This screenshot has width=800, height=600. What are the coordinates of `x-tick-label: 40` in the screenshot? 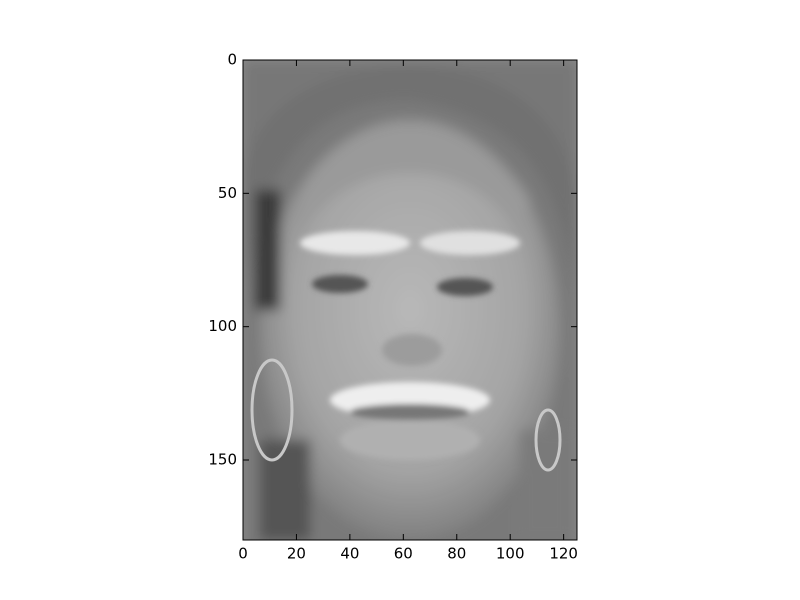 It's located at (349, 554).